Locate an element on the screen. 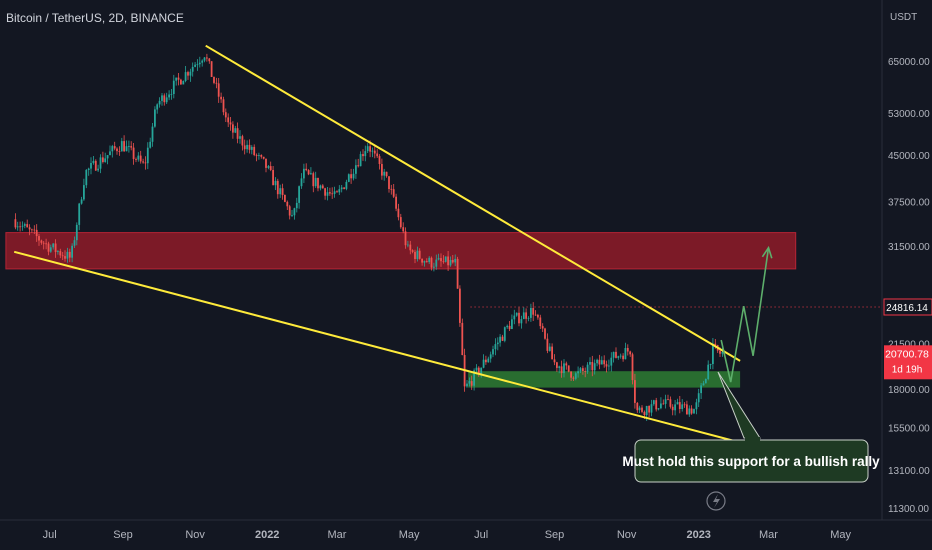 The image size is (932, 550). projection-arrow-path is located at coordinates (745, 315).